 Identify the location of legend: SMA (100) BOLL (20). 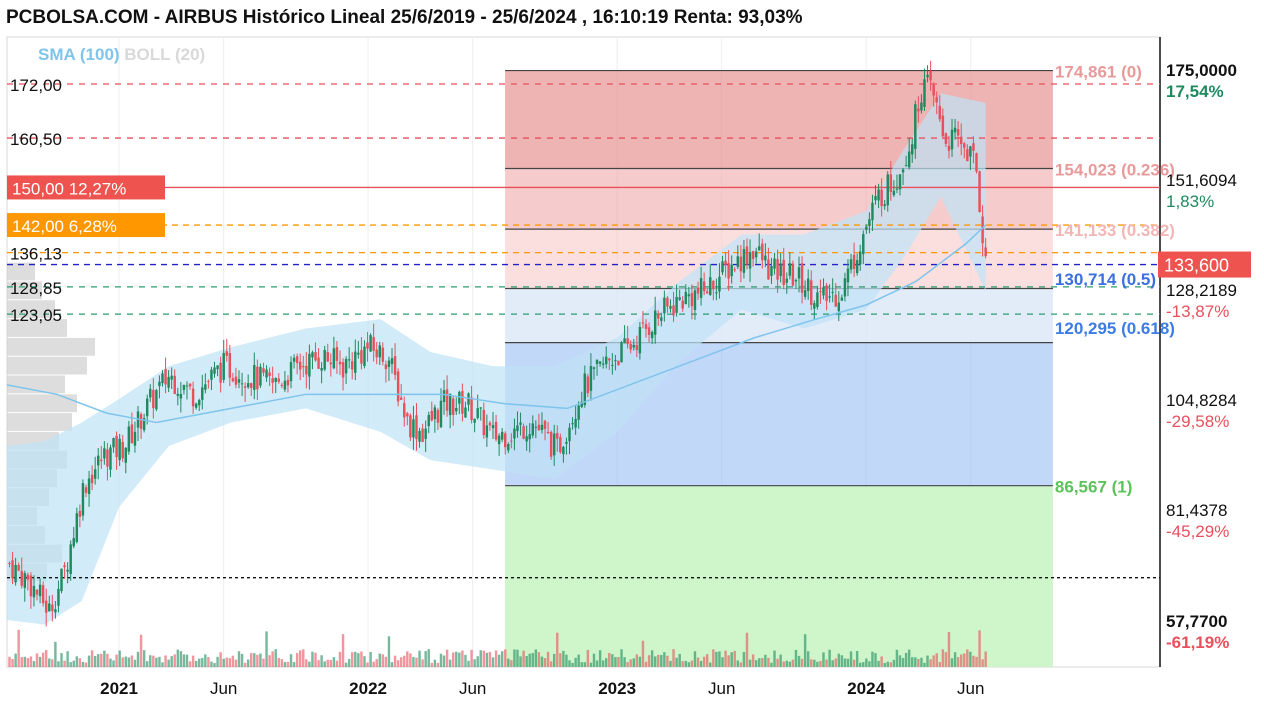
(121, 54).